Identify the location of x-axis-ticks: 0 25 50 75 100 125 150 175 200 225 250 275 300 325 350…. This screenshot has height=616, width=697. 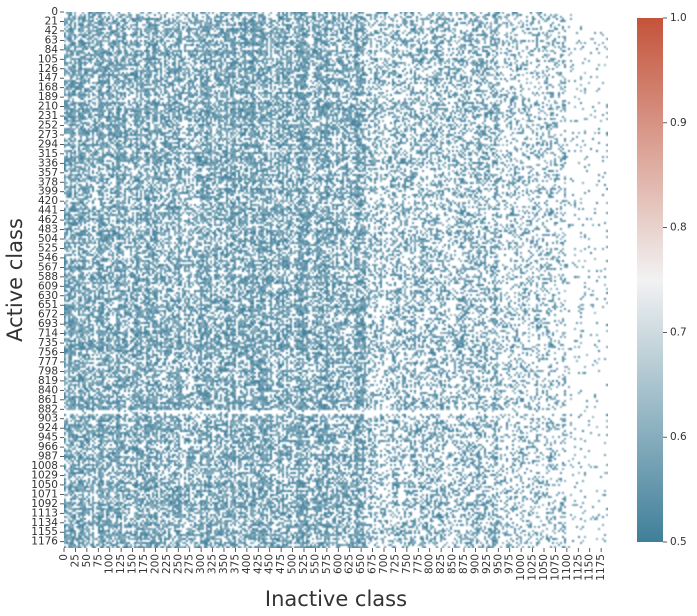
(332, 564).